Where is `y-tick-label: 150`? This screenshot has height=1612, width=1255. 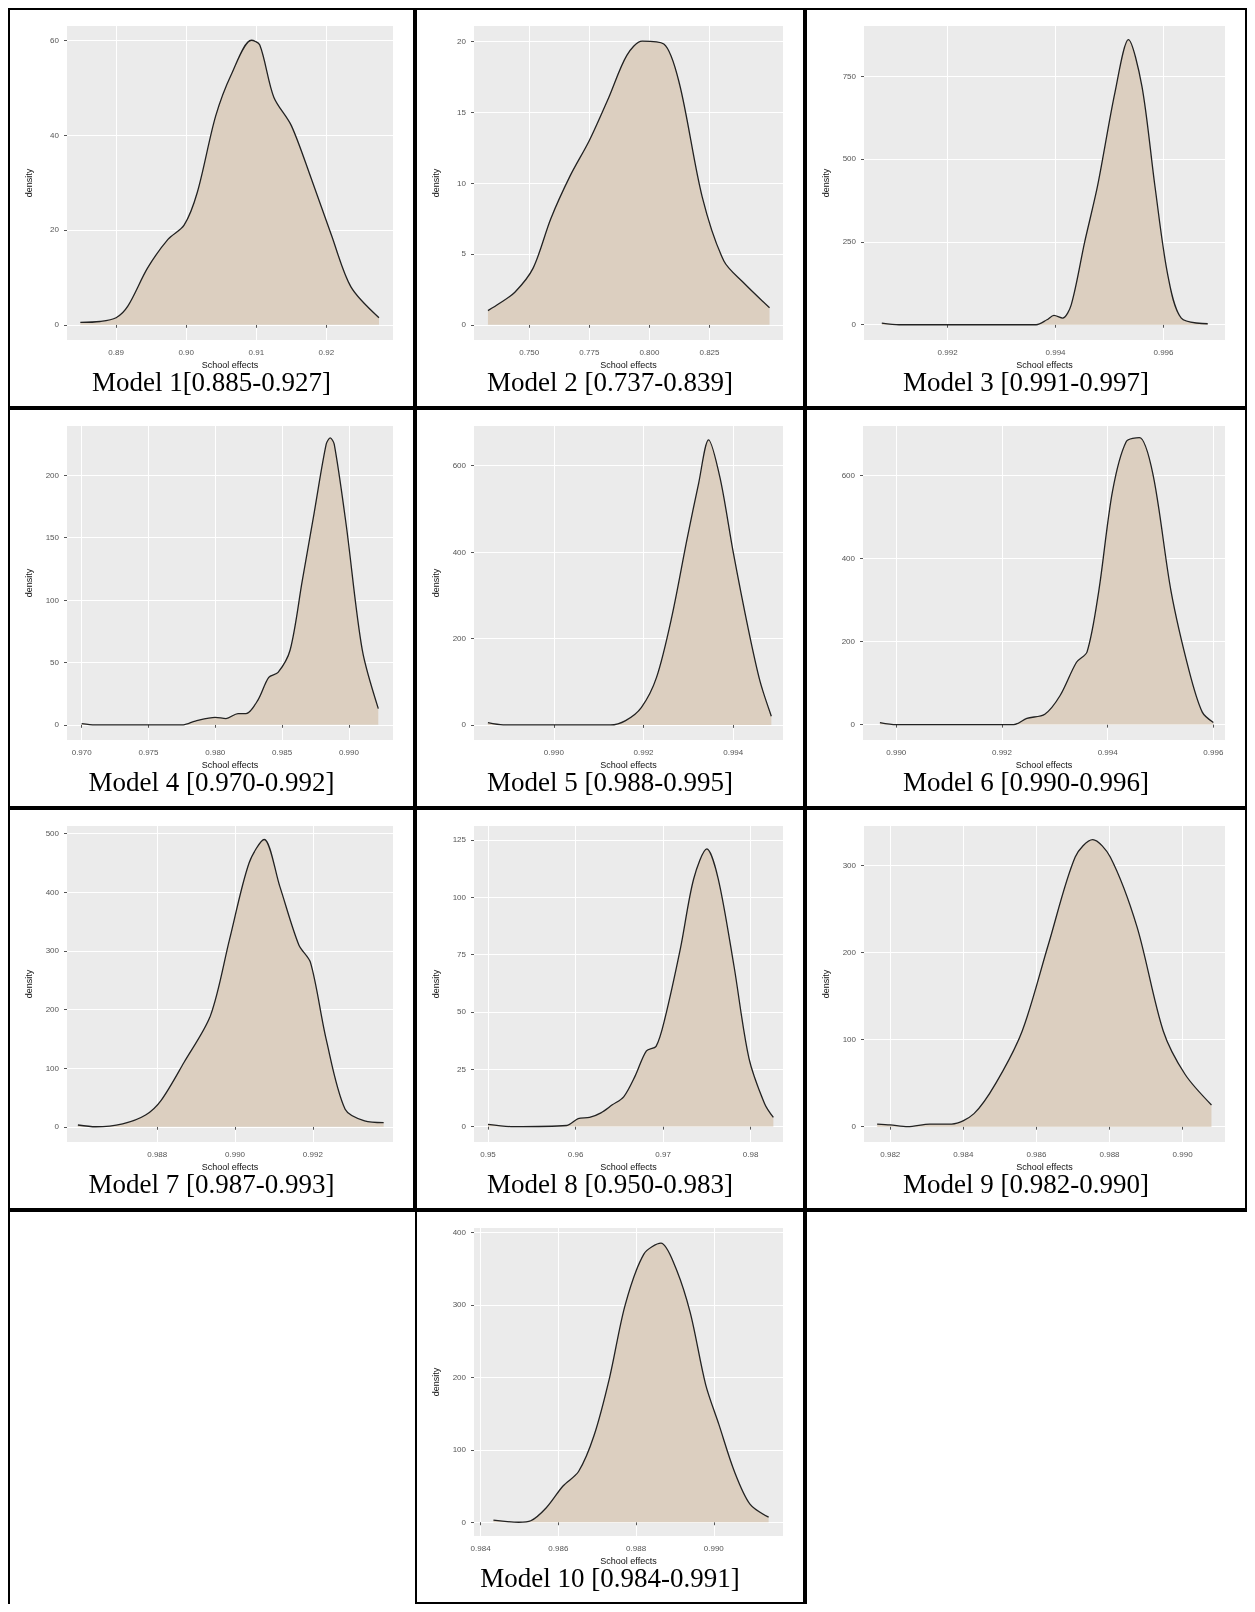 y-tick-label: 150 is located at coordinates (52, 538).